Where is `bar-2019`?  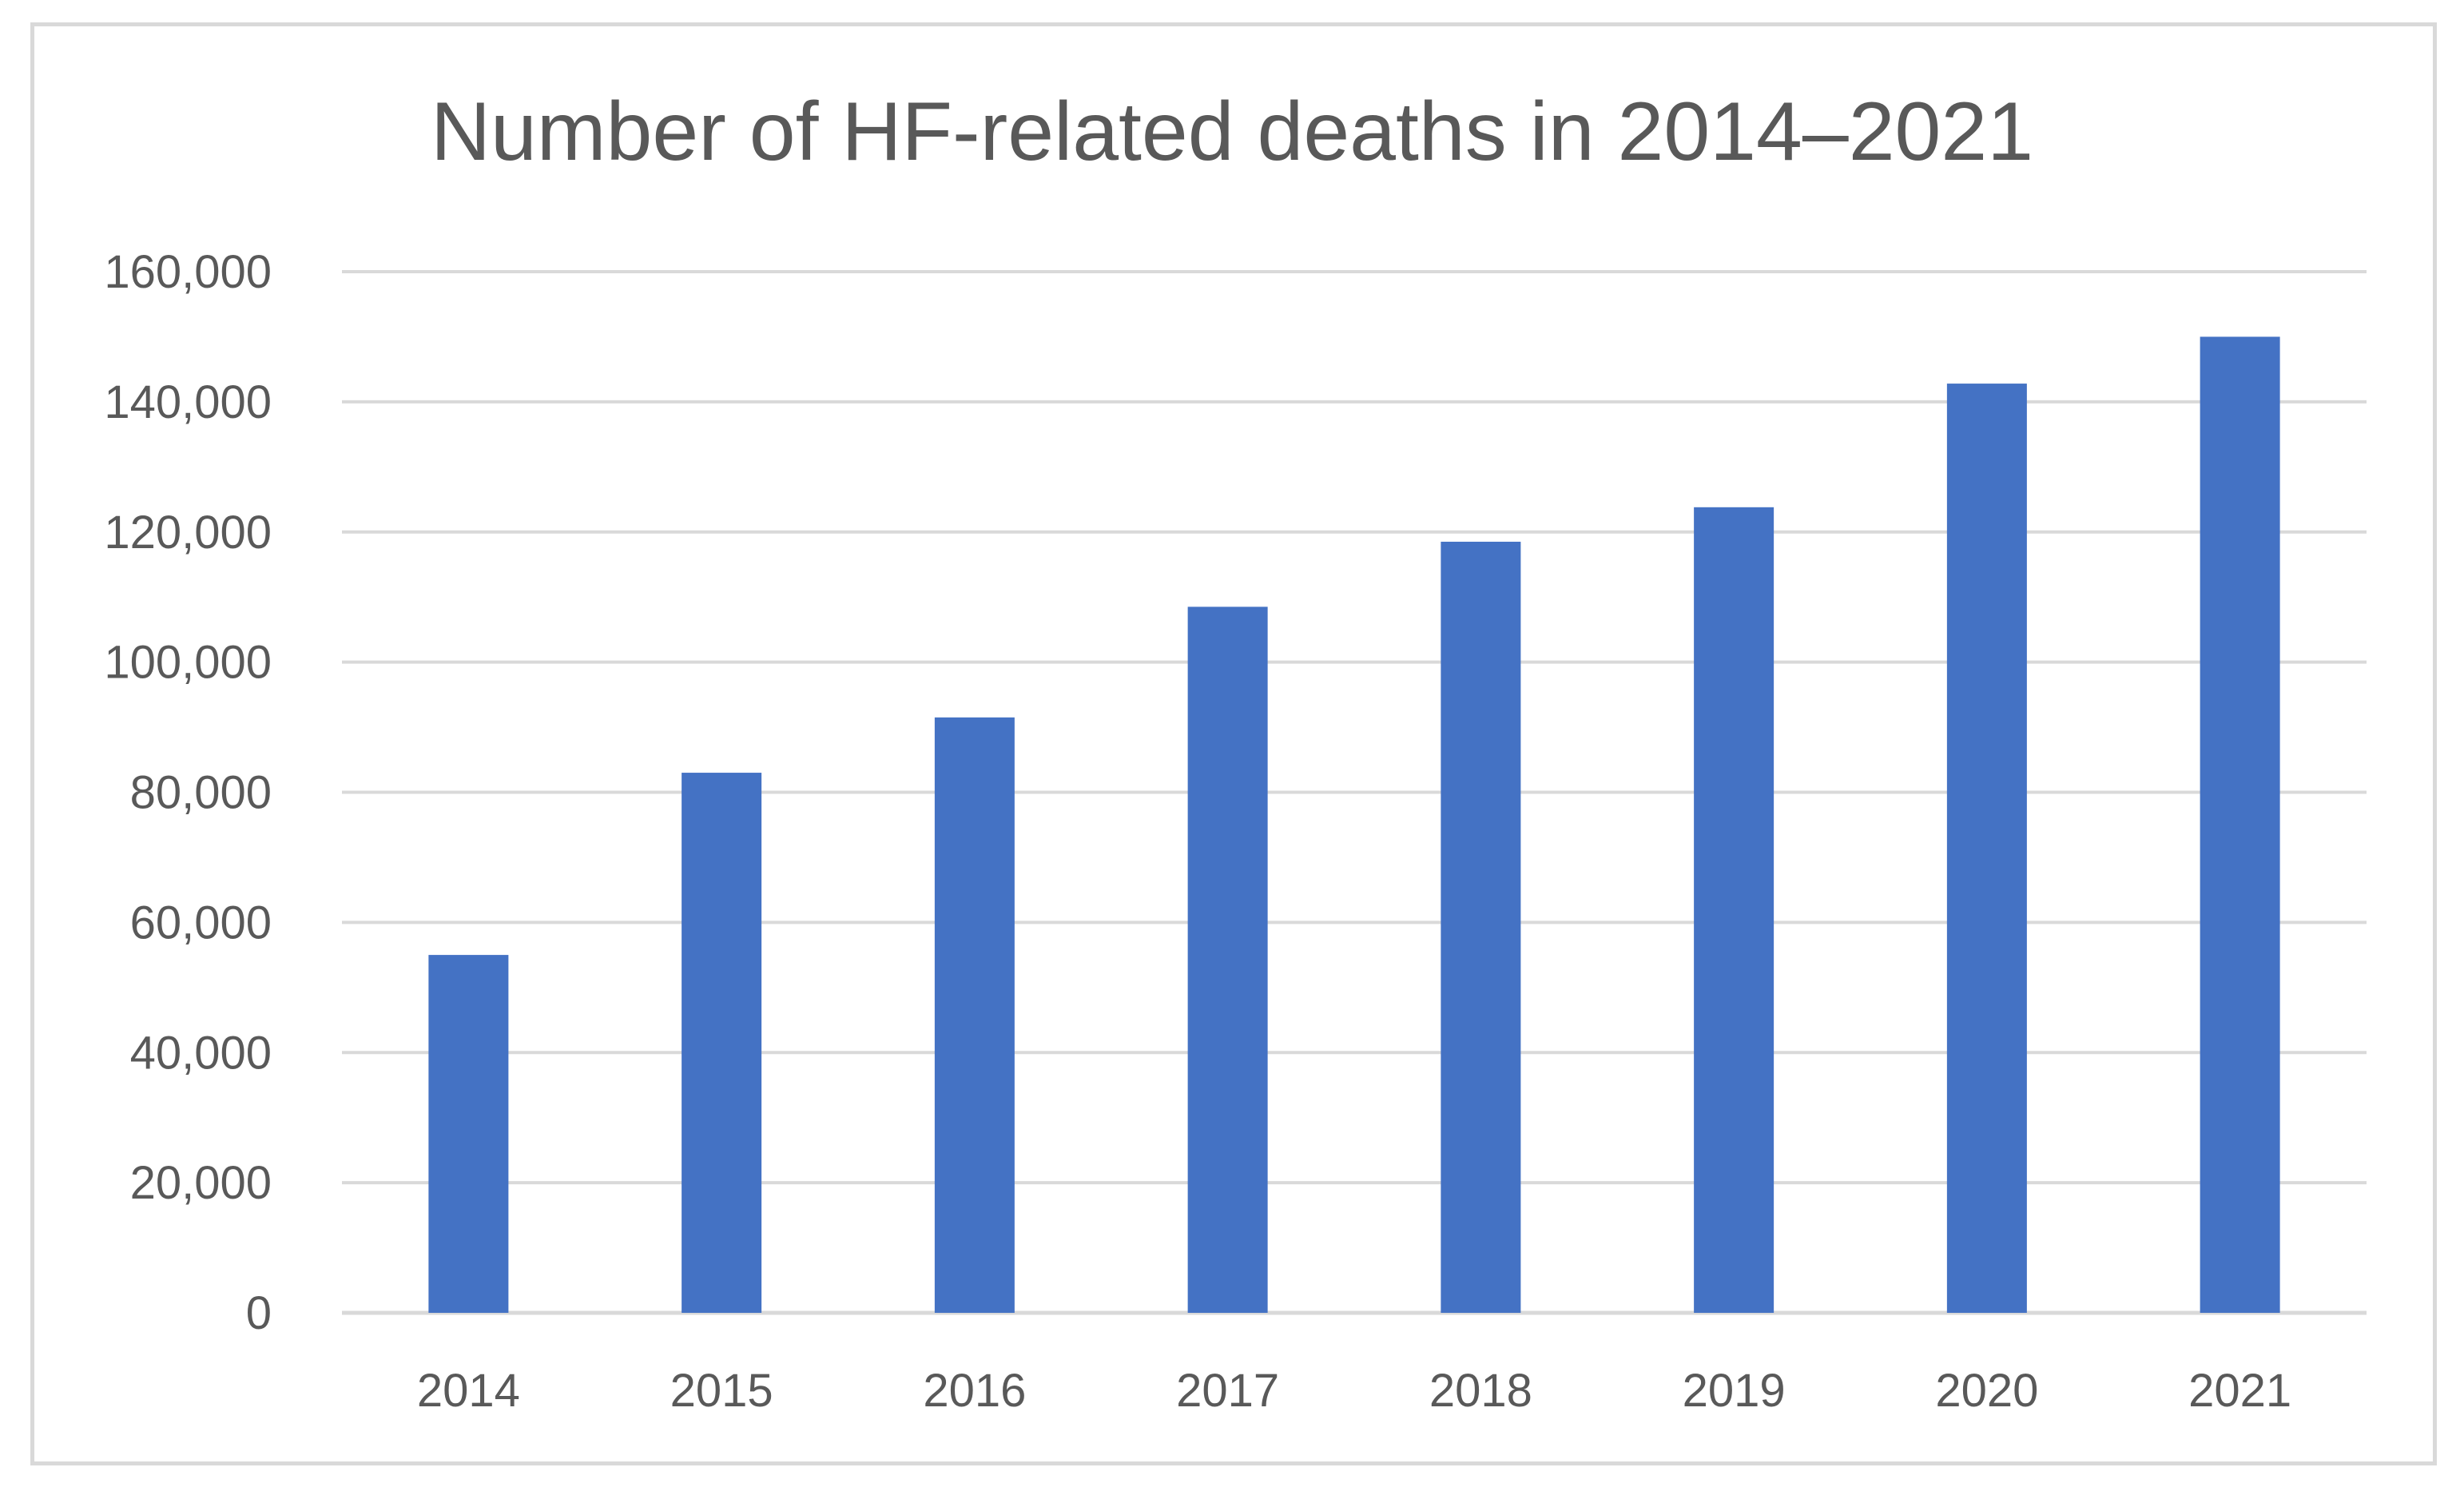 bar-2019 is located at coordinates (1734, 910).